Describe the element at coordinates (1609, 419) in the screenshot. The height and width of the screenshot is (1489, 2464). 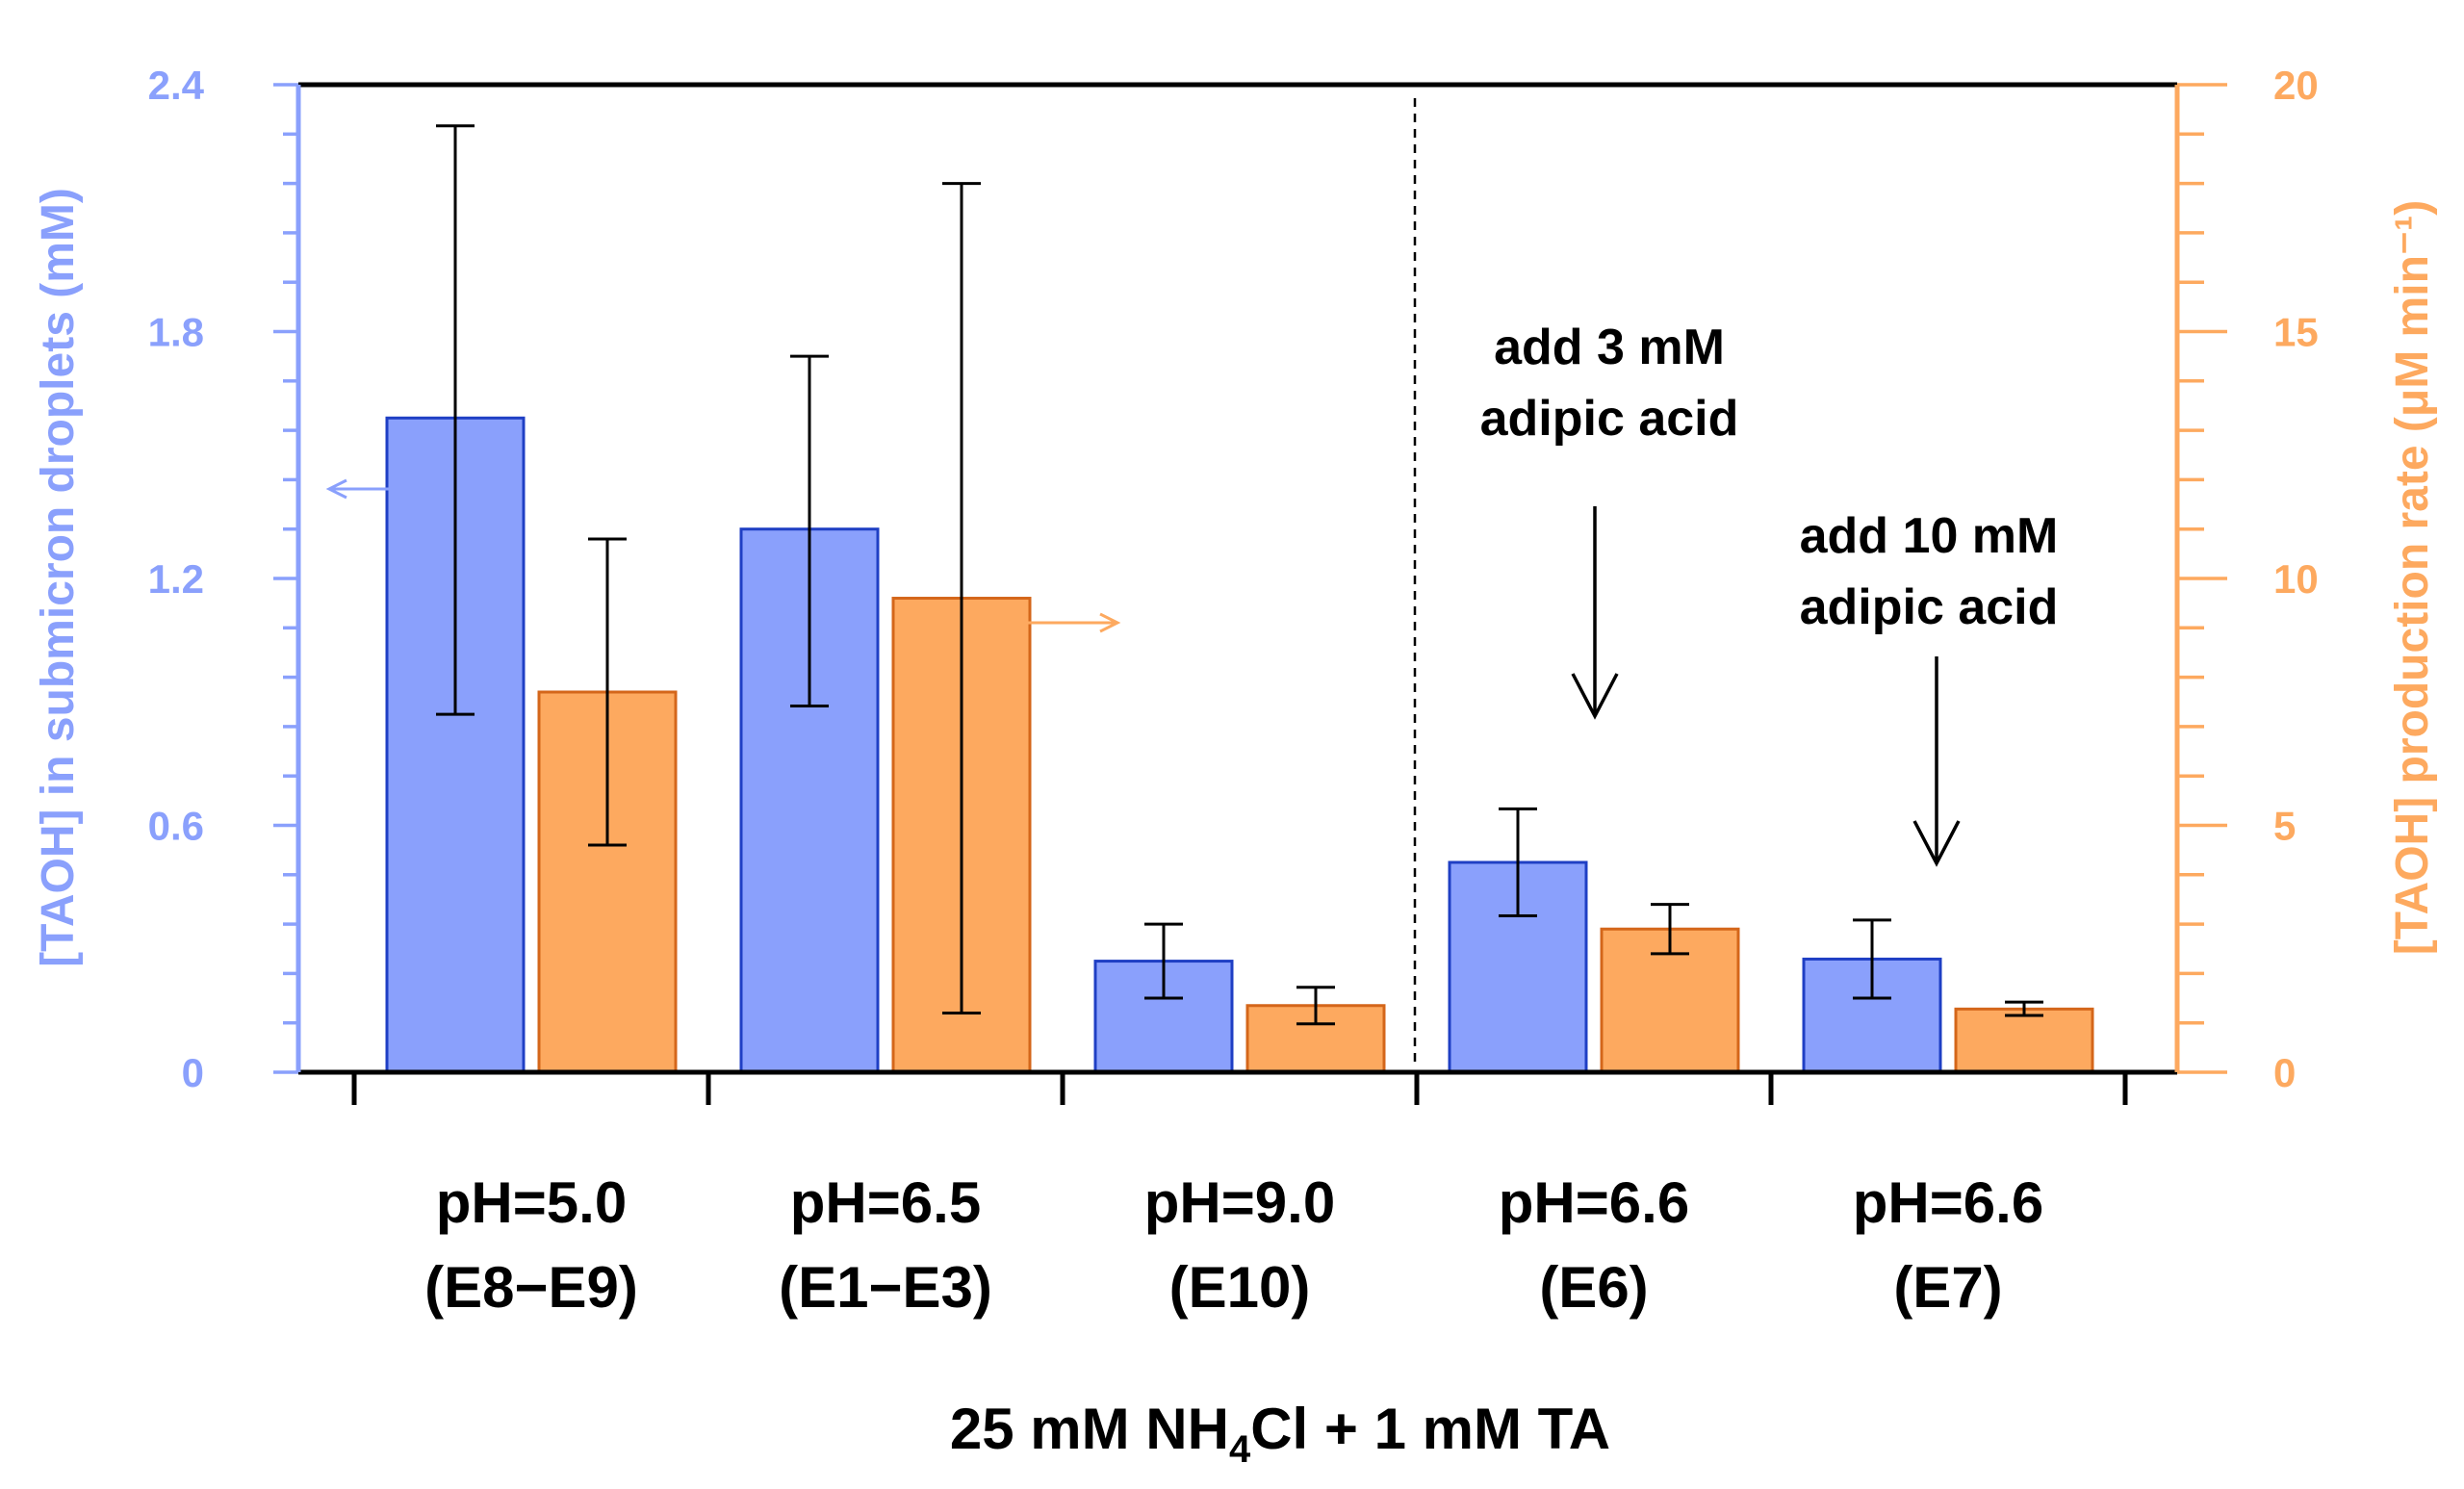
I see `annotation-1-line2: adipic acid` at that location.